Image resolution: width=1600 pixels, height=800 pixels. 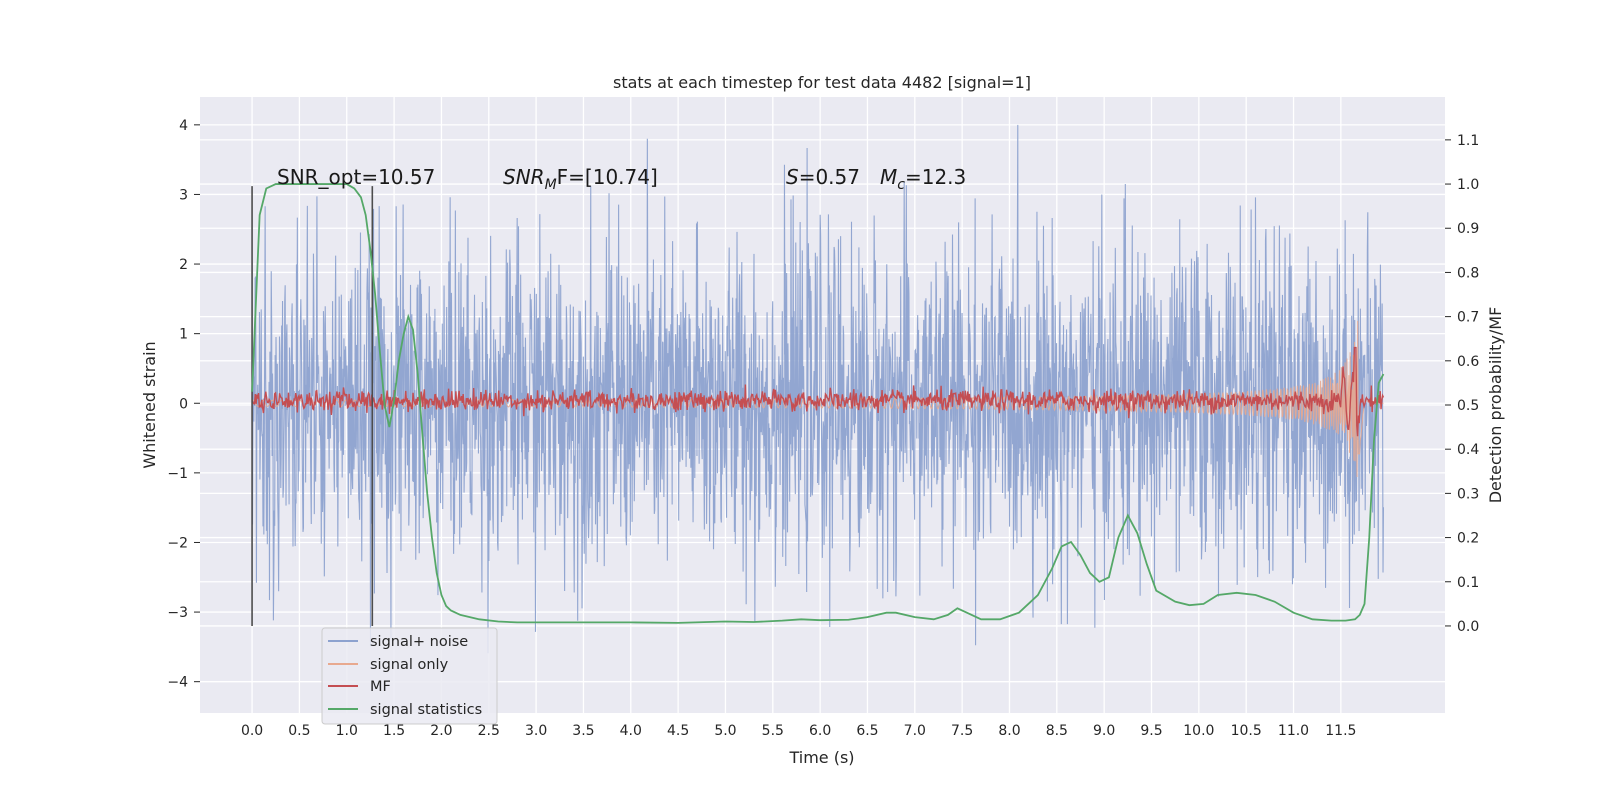 I want to click on x-tick-label: 6.5, so click(x=867, y=731).